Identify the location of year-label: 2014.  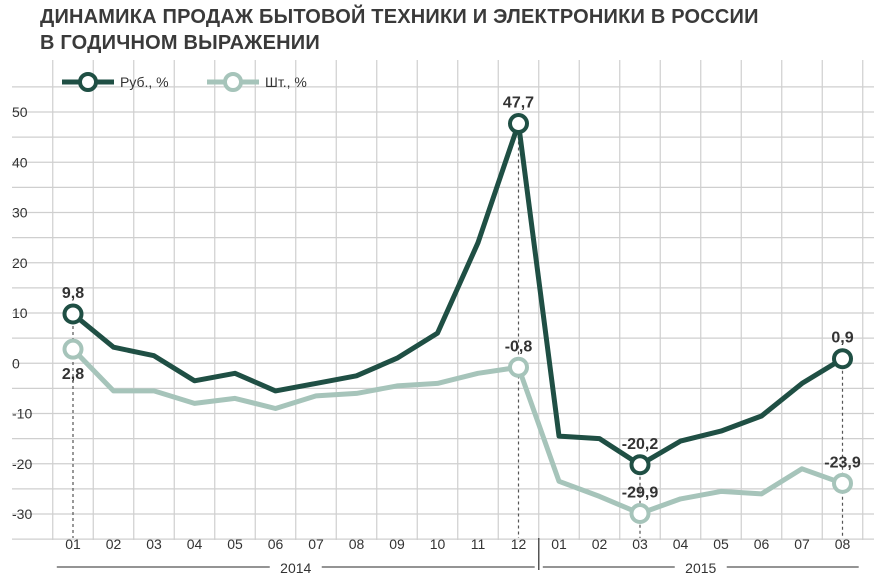
(295, 568).